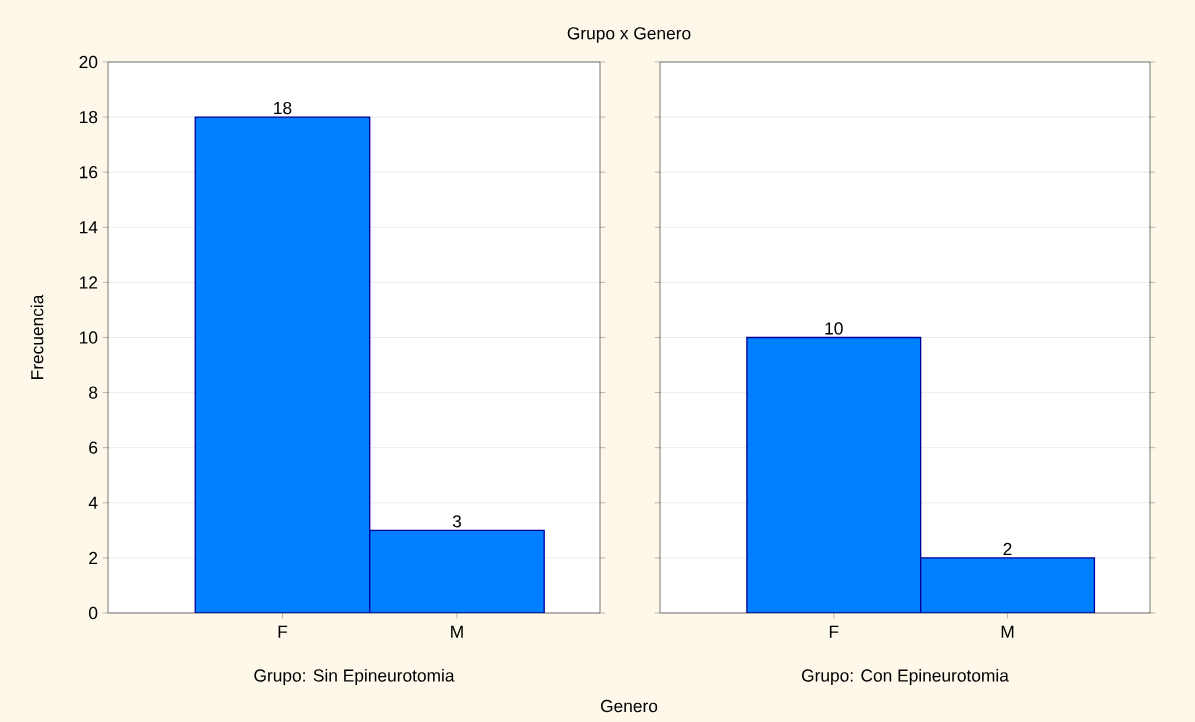  I want to click on y-tick-label: 0, so click(93, 613).